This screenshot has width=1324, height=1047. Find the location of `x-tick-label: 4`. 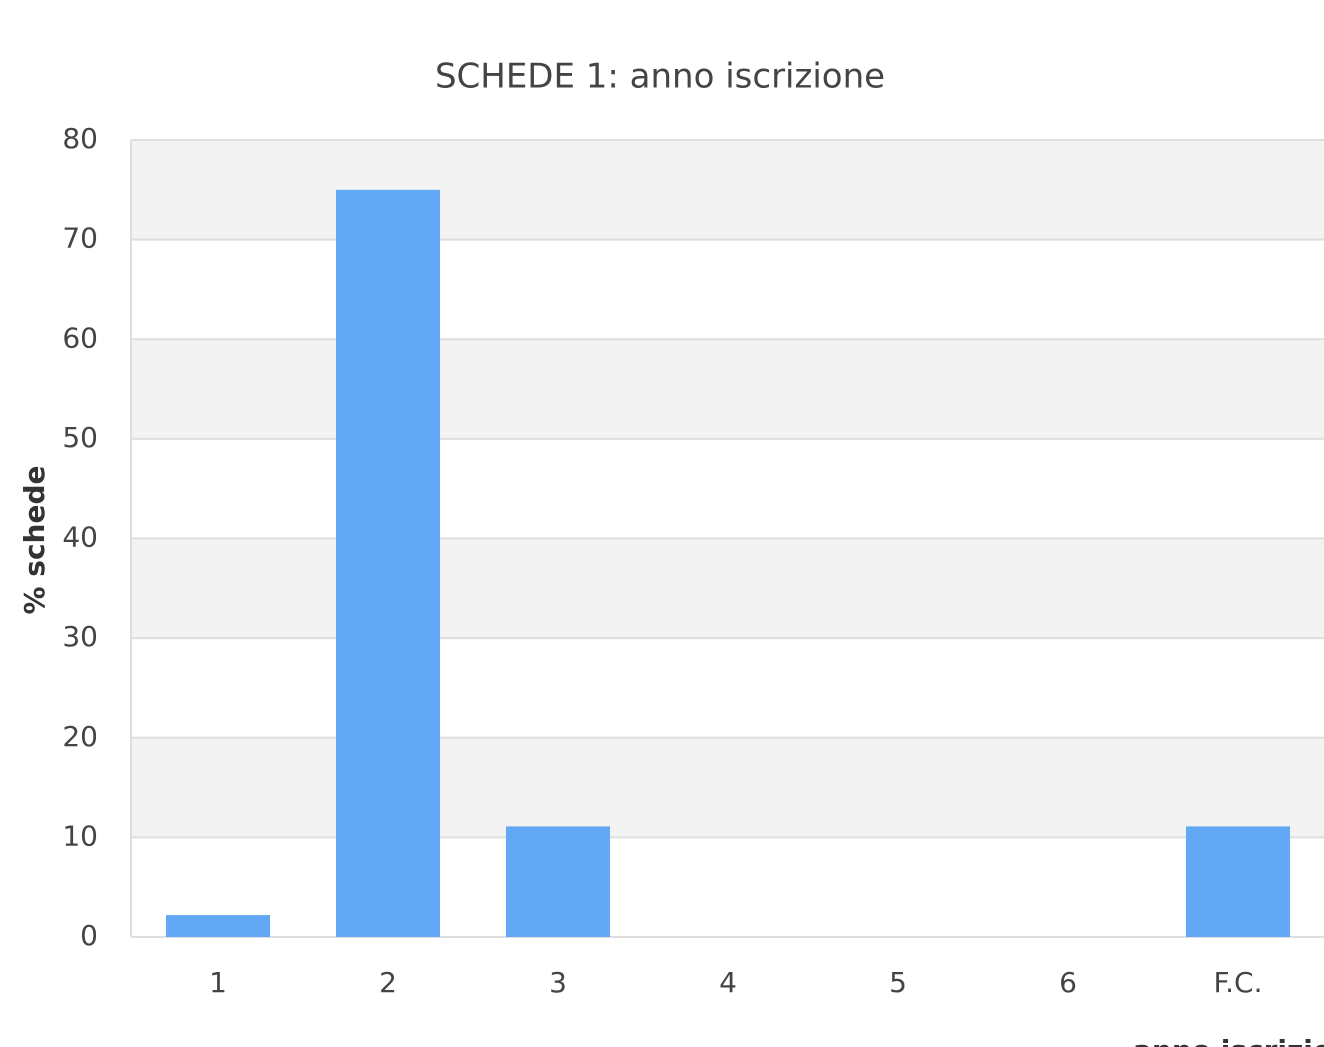

x-tick-label: 4 is located at coordinates (728, 982).